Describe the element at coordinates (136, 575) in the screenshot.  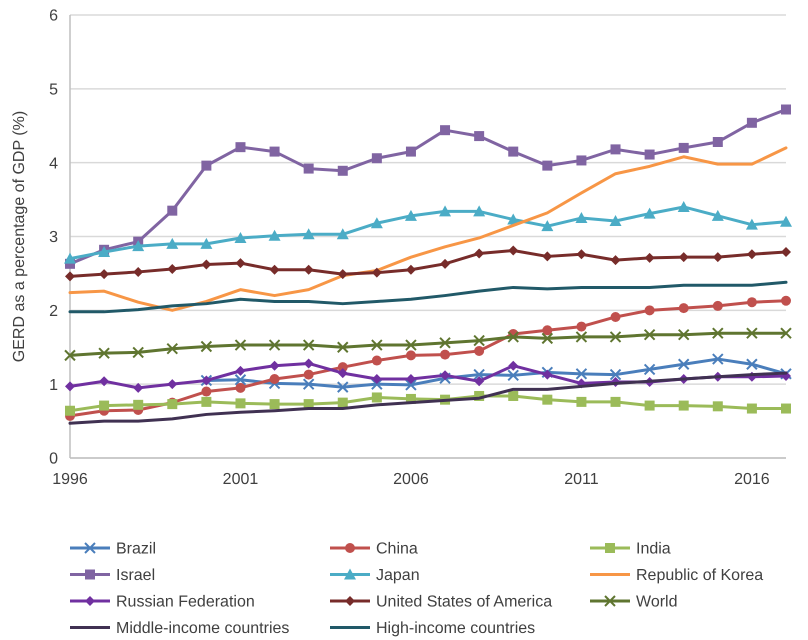
I see `legend-label: Israel` at that location.